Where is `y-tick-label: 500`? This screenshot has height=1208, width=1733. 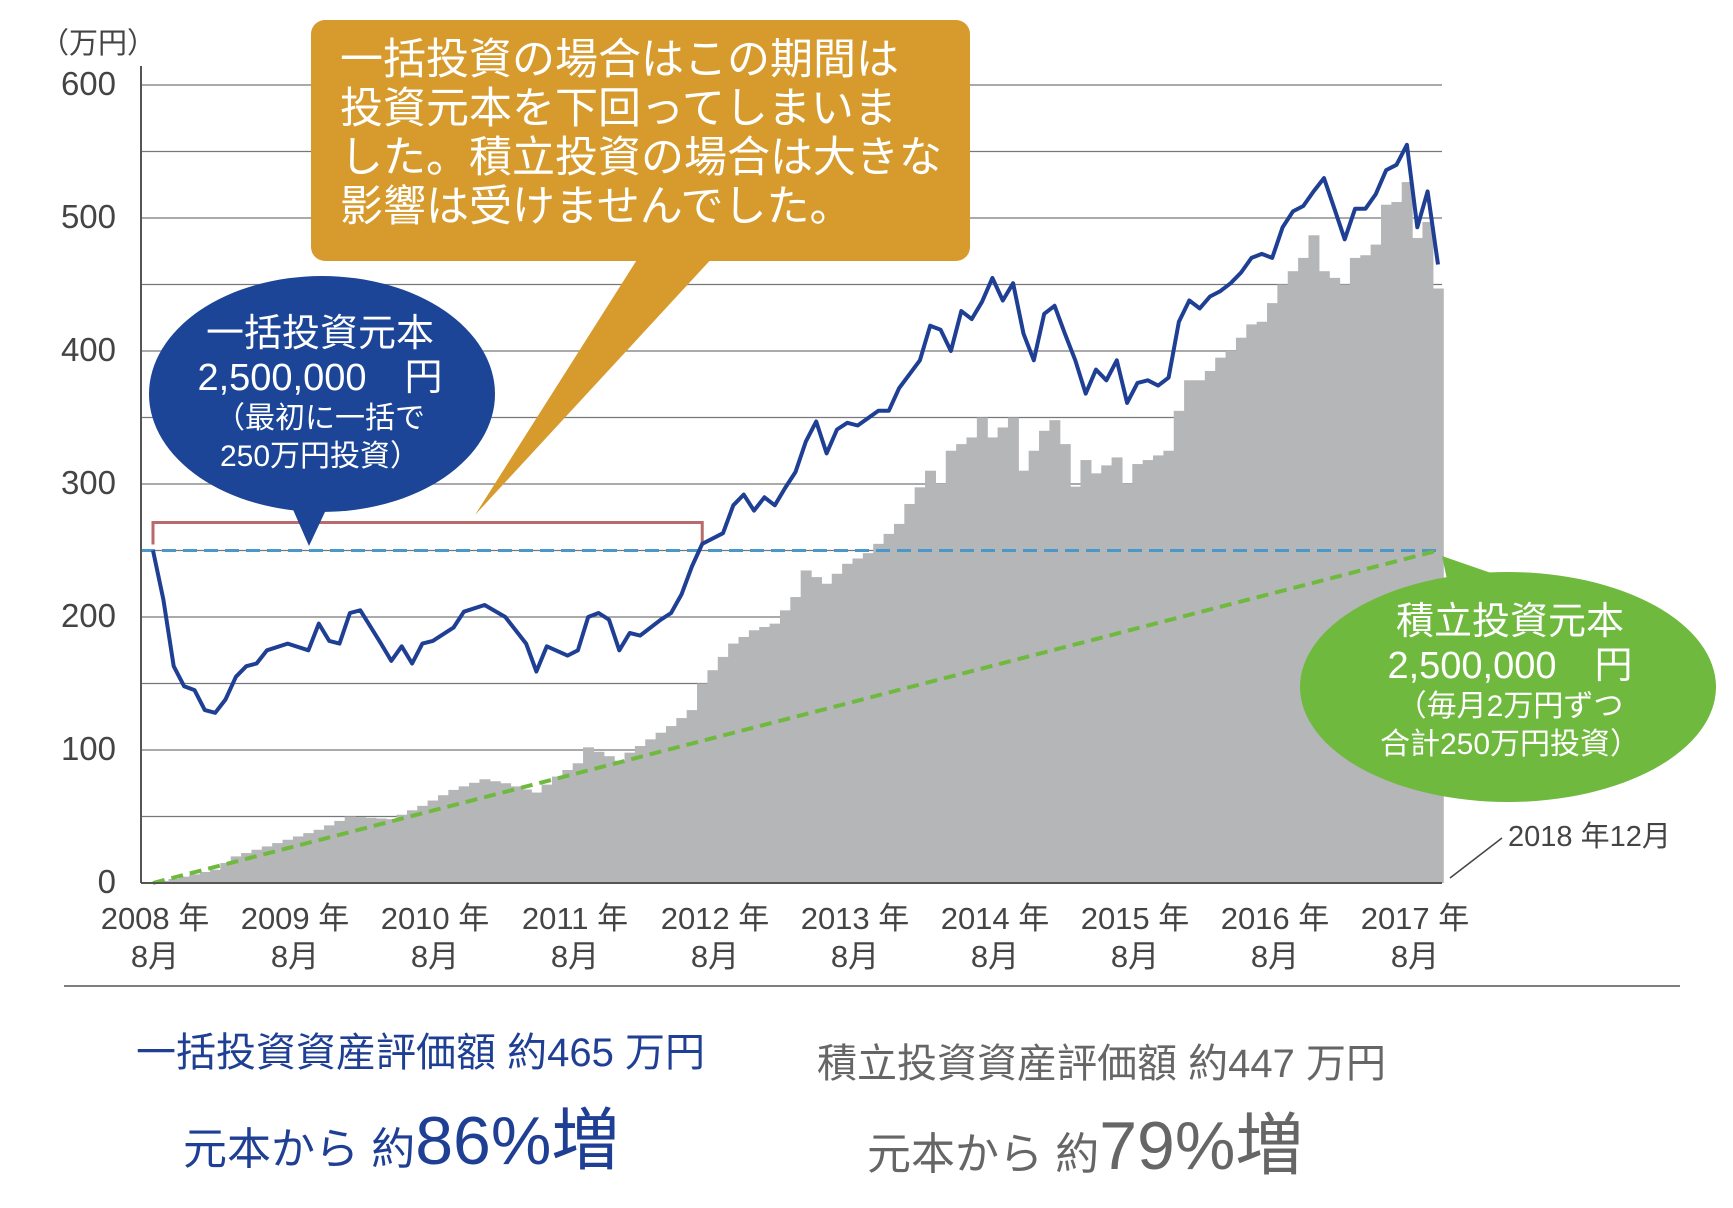 y-tick-label: 500 is located at coordinates (88, 216).